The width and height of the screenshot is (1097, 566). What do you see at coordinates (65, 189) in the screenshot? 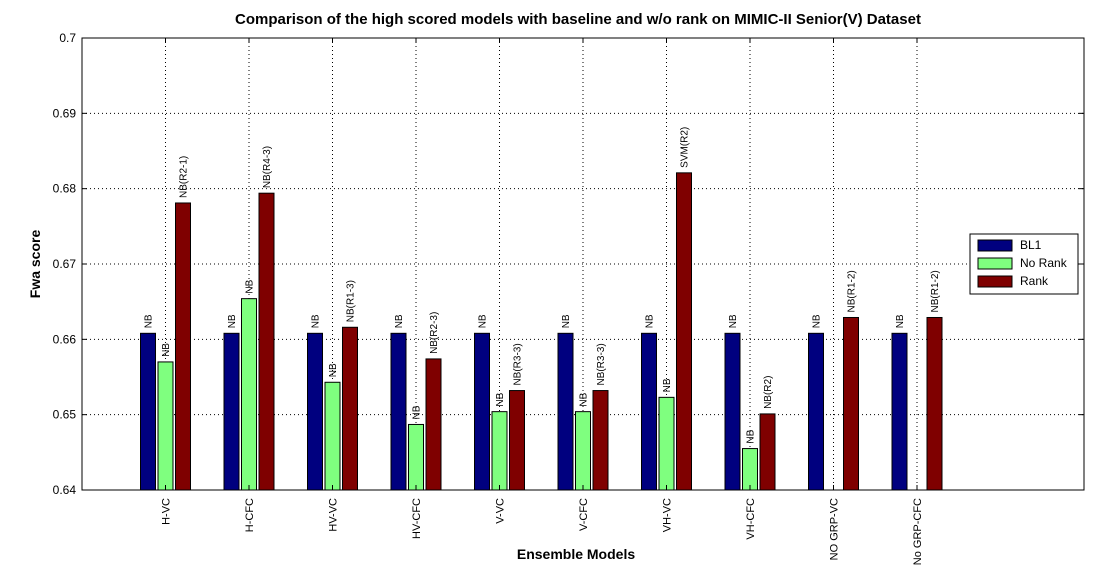
I see `y-tick-label: 0.68` at bounding box center [65, 189].